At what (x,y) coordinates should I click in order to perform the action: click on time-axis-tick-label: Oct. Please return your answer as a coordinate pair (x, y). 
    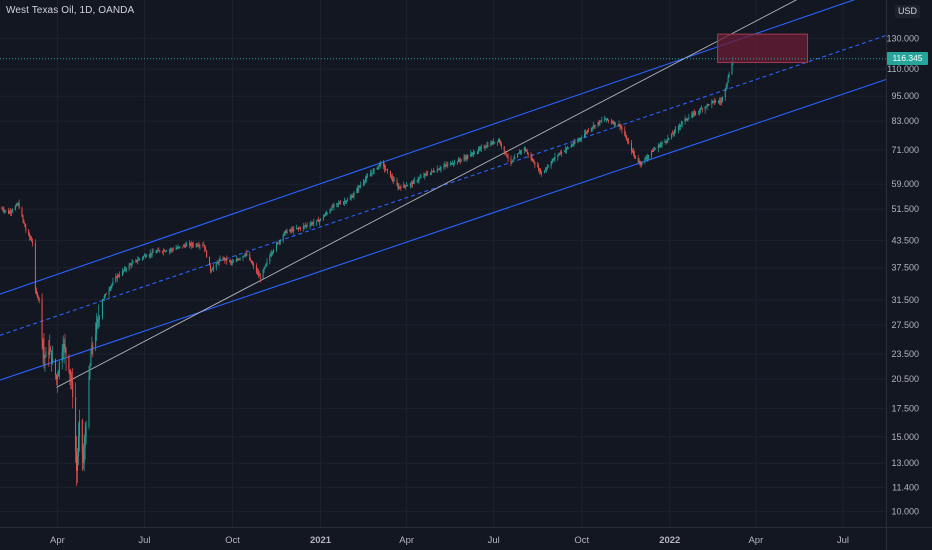
    Looking at the image, I should click on (581, 540).